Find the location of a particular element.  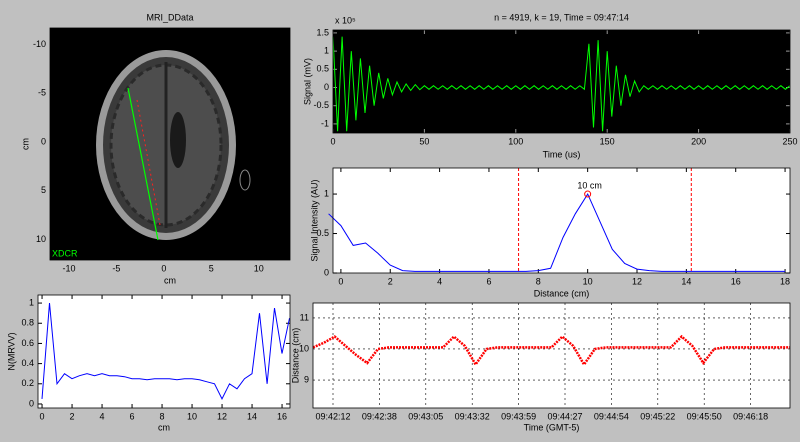

y-tick-label: -0.5 is located at coordinates (321, 105).